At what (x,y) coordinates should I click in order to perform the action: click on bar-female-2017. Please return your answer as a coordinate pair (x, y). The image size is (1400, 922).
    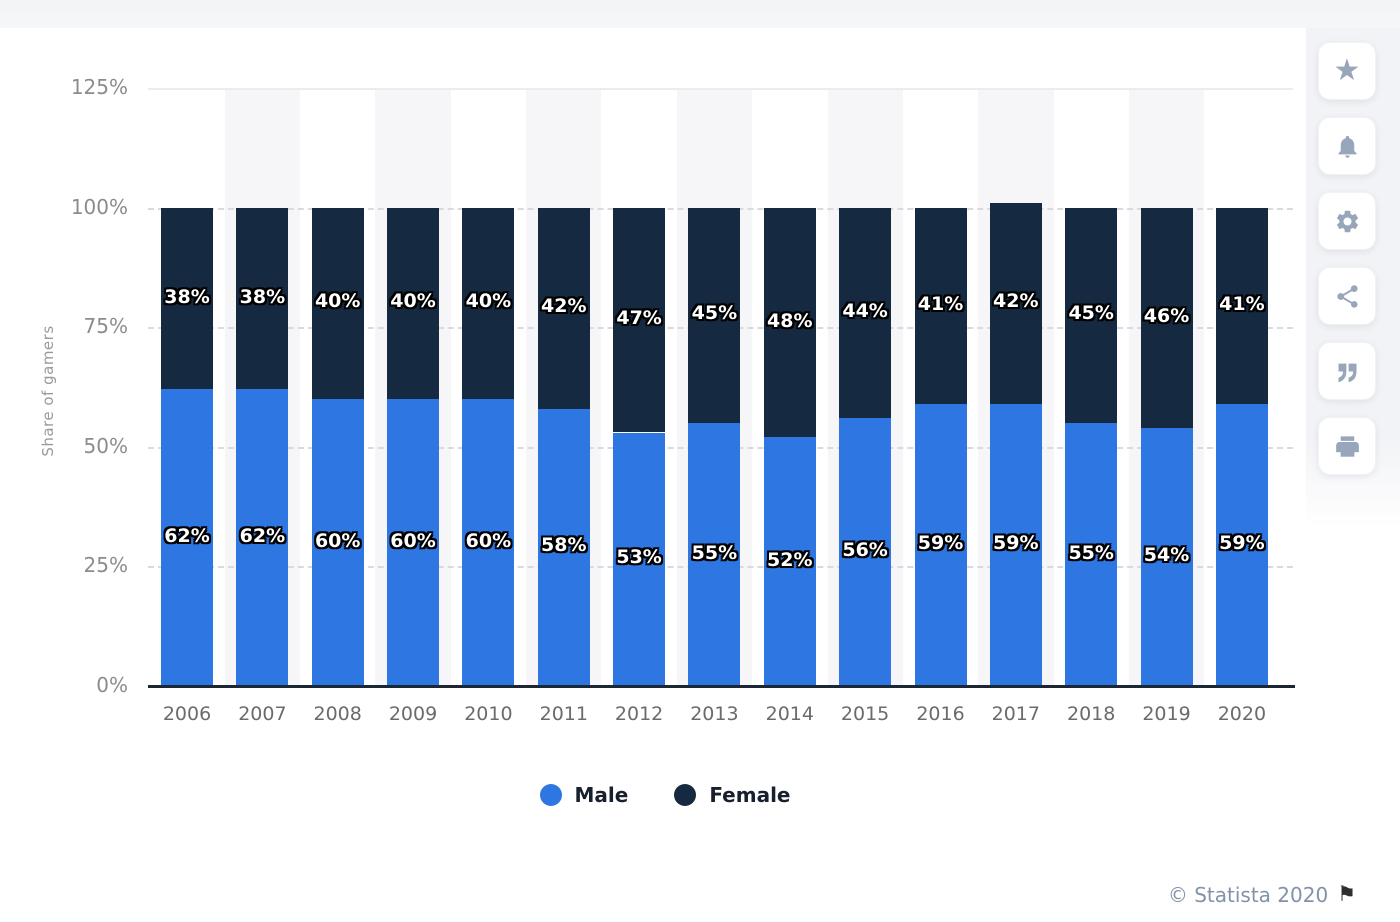
    Looking at the image, I should click on (1015, 303).